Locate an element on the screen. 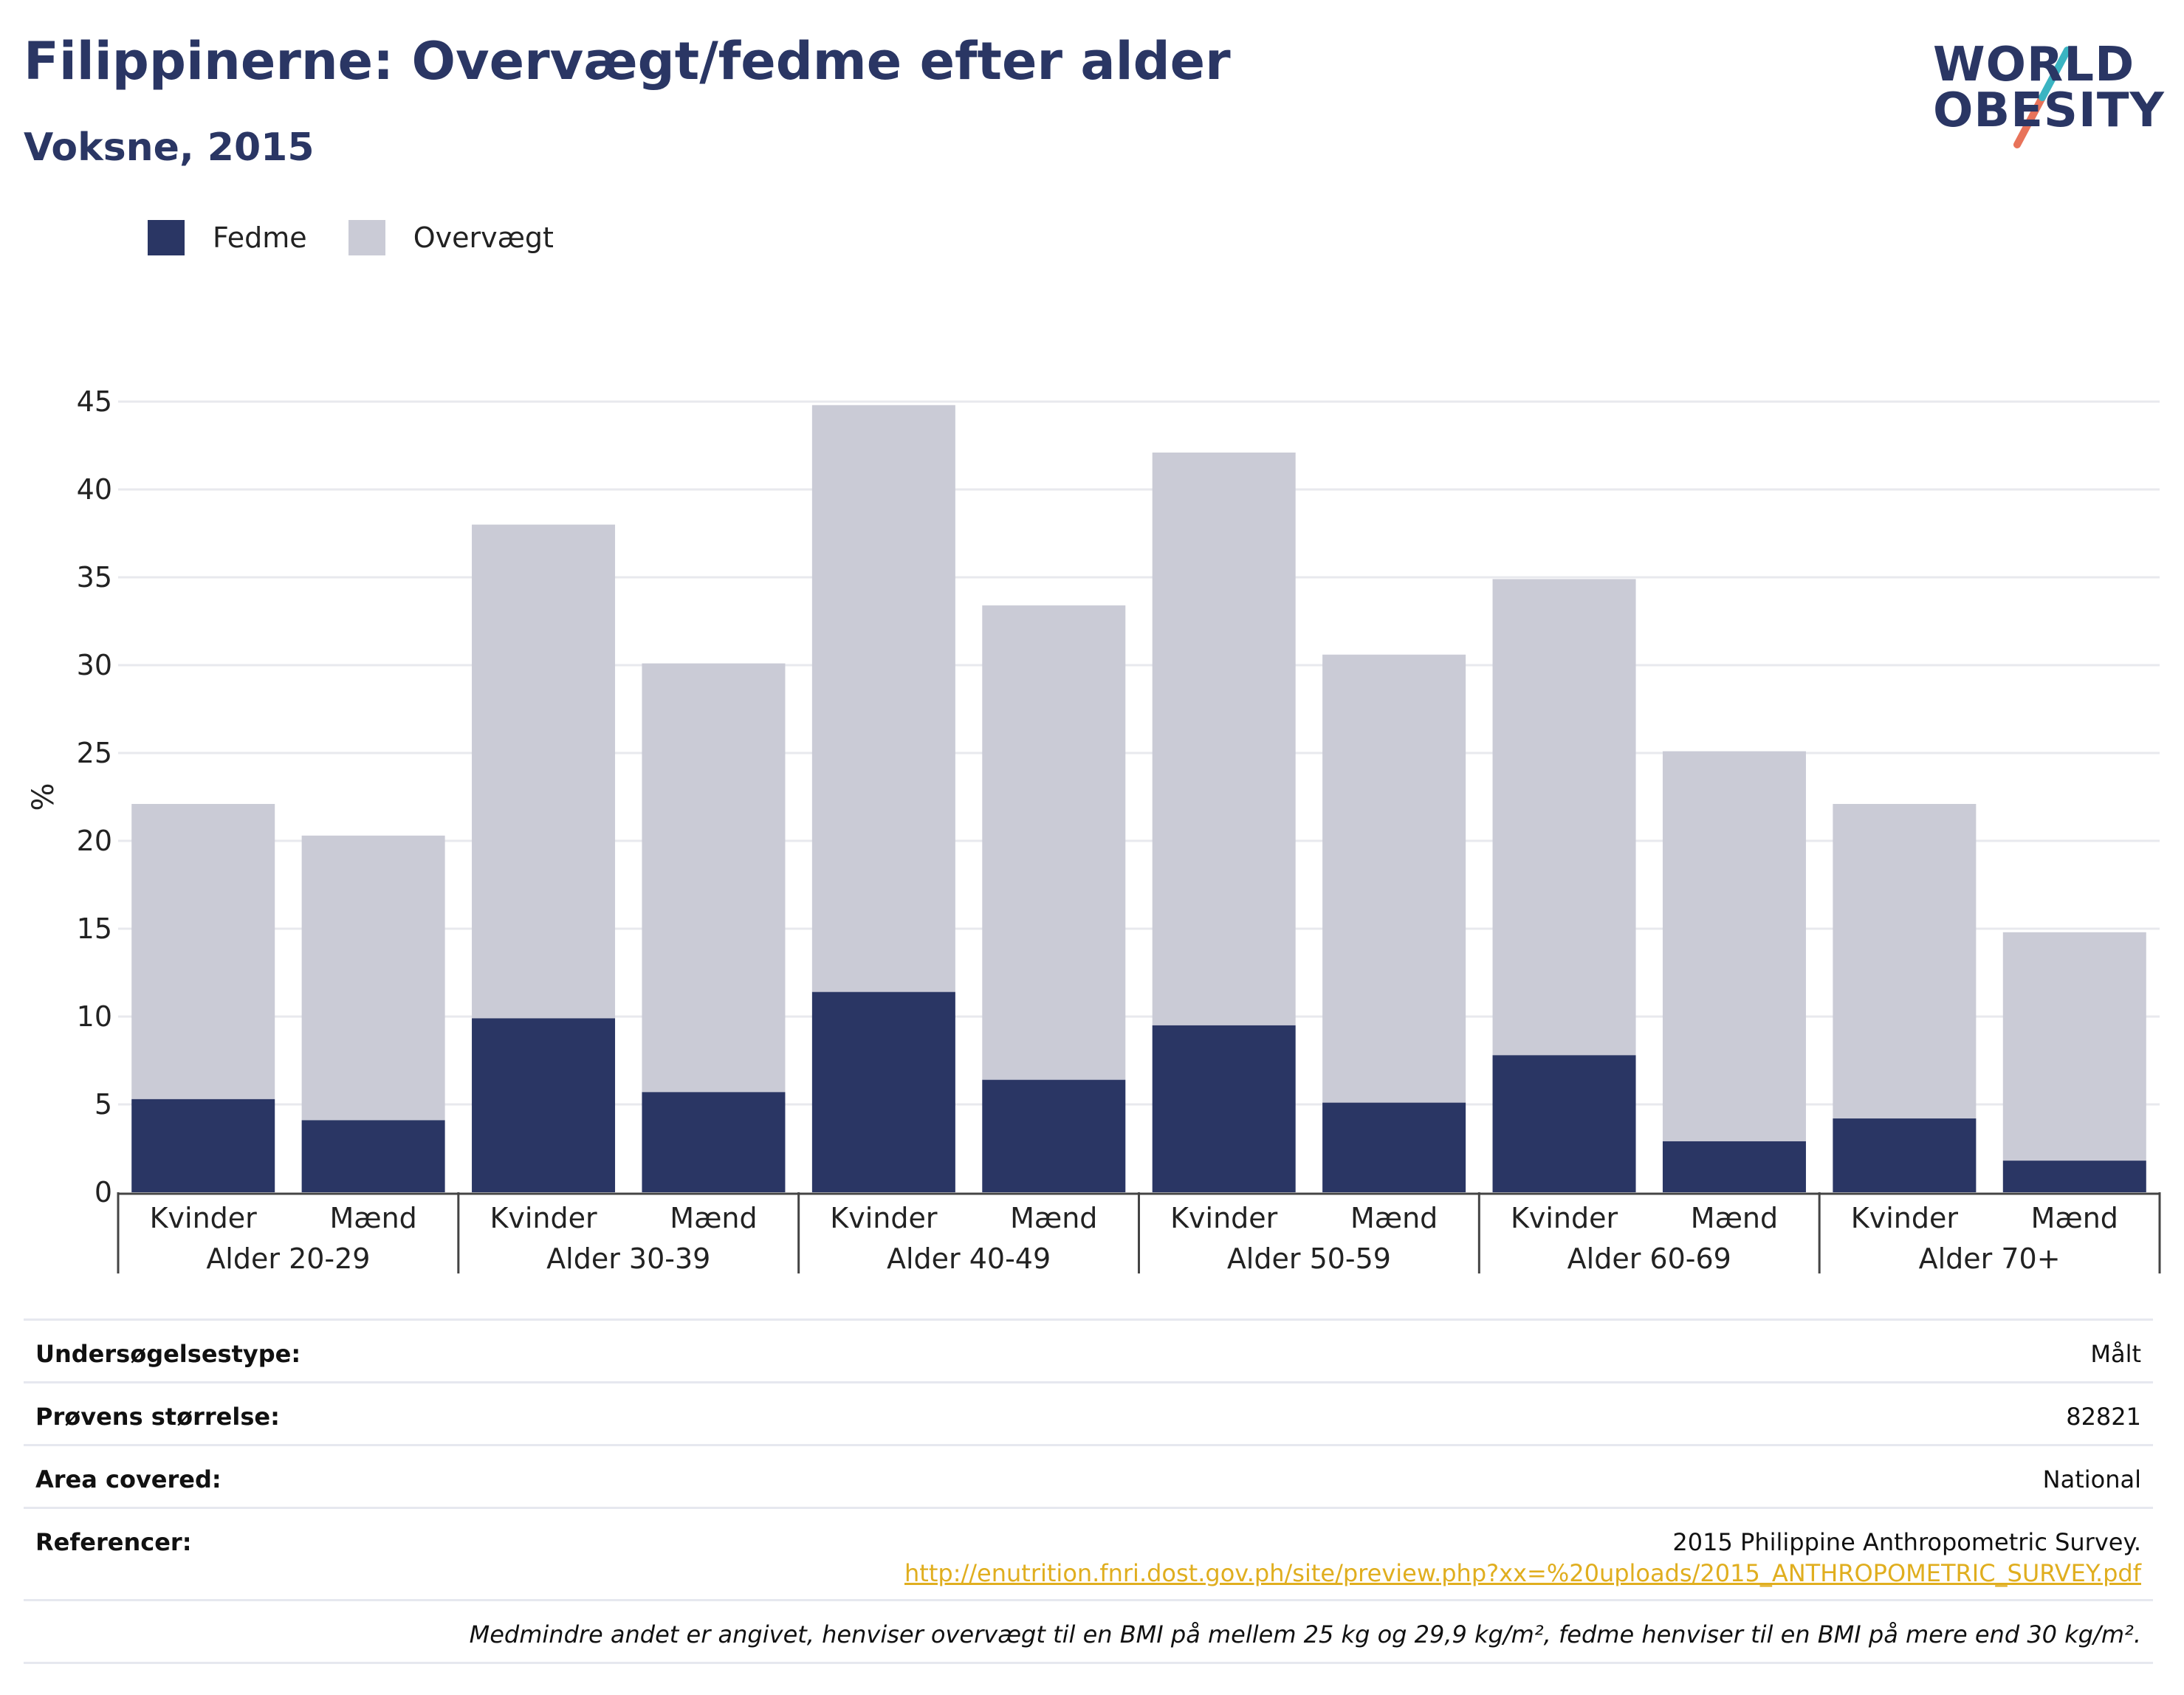 The image size is (2184, 1695). x-group-label: Alder 30-39 is located at coordinates (628, 1258).